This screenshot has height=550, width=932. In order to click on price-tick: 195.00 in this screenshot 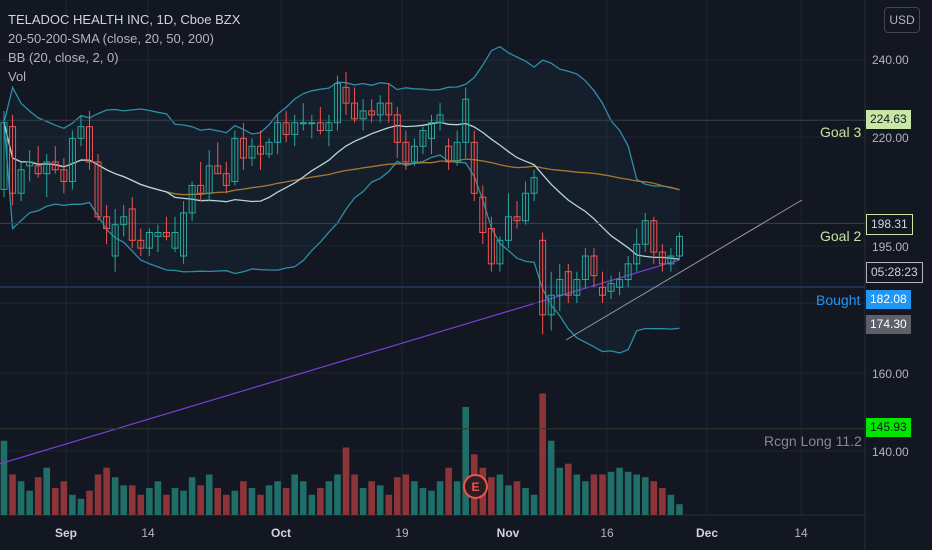, I will do `click(890, 247)`.